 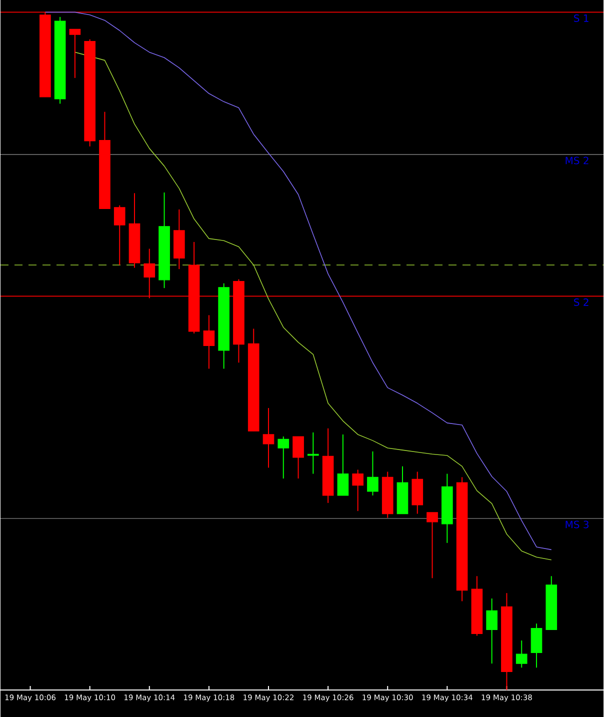 I want to click on ref-line-label: MS 3, so click(x=577, y=524).